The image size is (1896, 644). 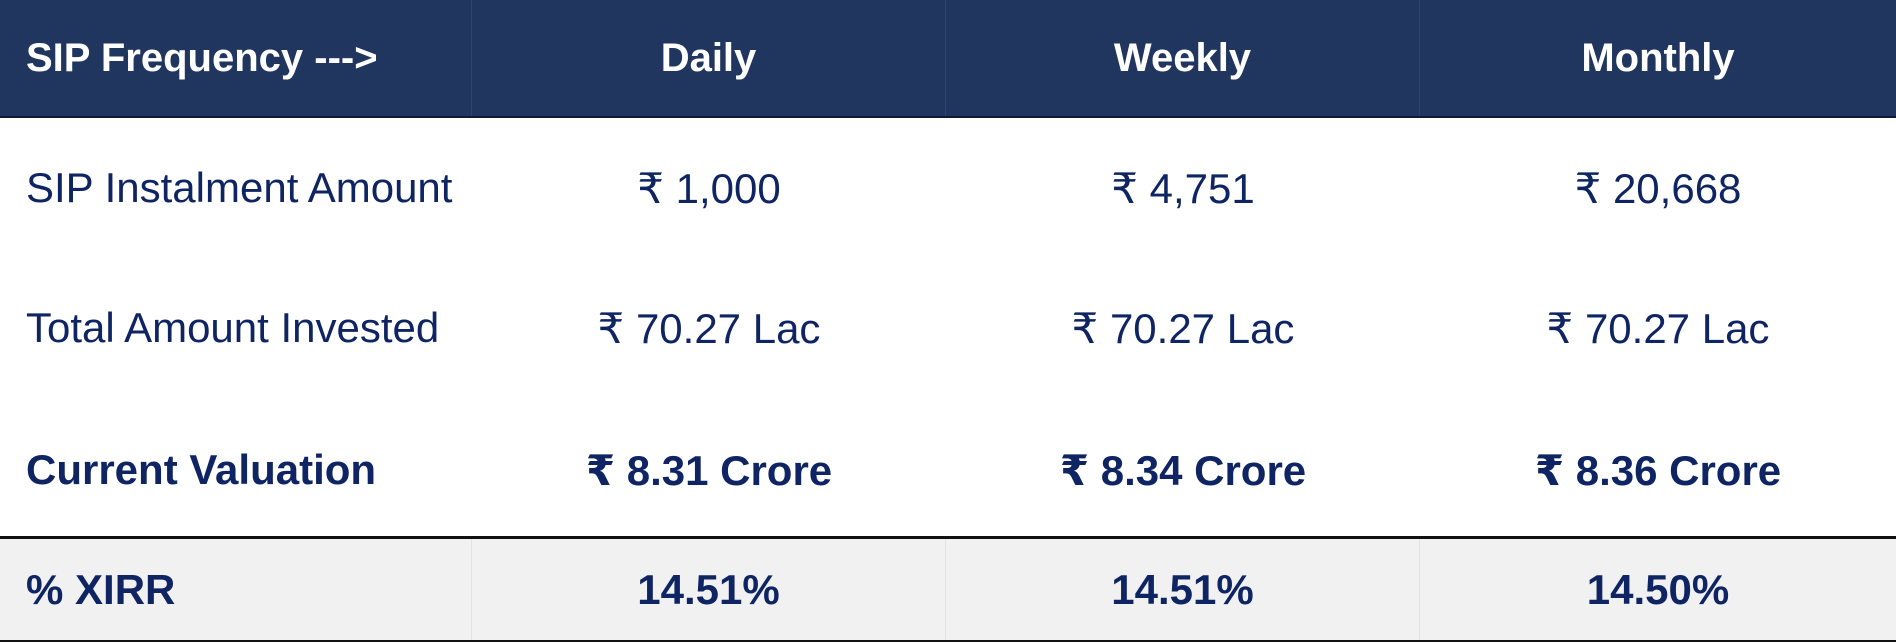 I want to click on row-label: Current Valuation, so click(x=201, y=469).